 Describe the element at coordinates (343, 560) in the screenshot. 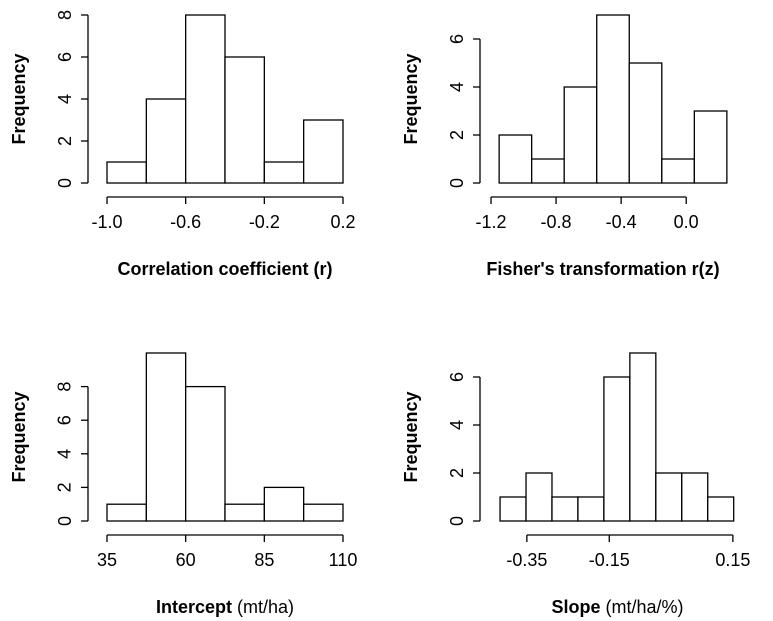

I see `x-tick-label: 110` at that location.